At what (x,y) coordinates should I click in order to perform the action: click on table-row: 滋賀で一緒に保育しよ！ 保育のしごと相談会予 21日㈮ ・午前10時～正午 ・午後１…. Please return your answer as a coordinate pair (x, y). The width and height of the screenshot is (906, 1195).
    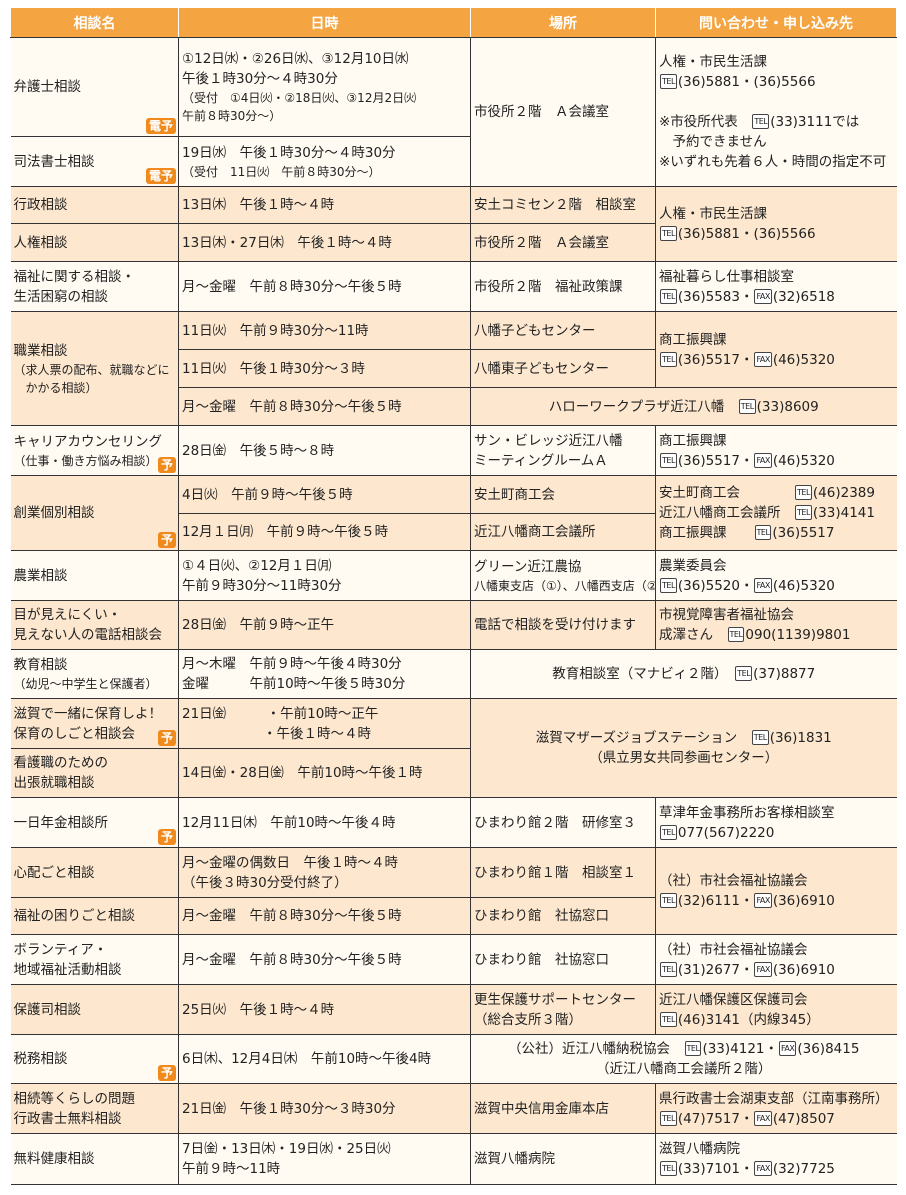
    Looking at the image, I should click on (453, 748).